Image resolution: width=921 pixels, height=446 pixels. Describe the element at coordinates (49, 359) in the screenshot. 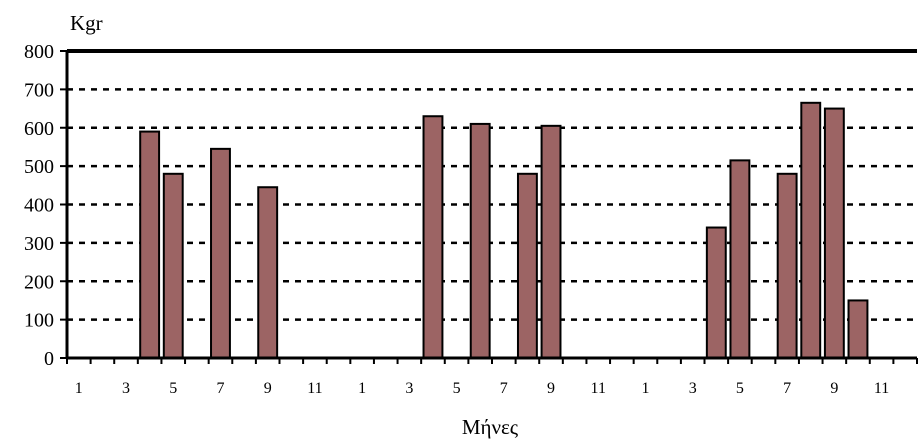

I see `y-tick-label: 0` at that location.